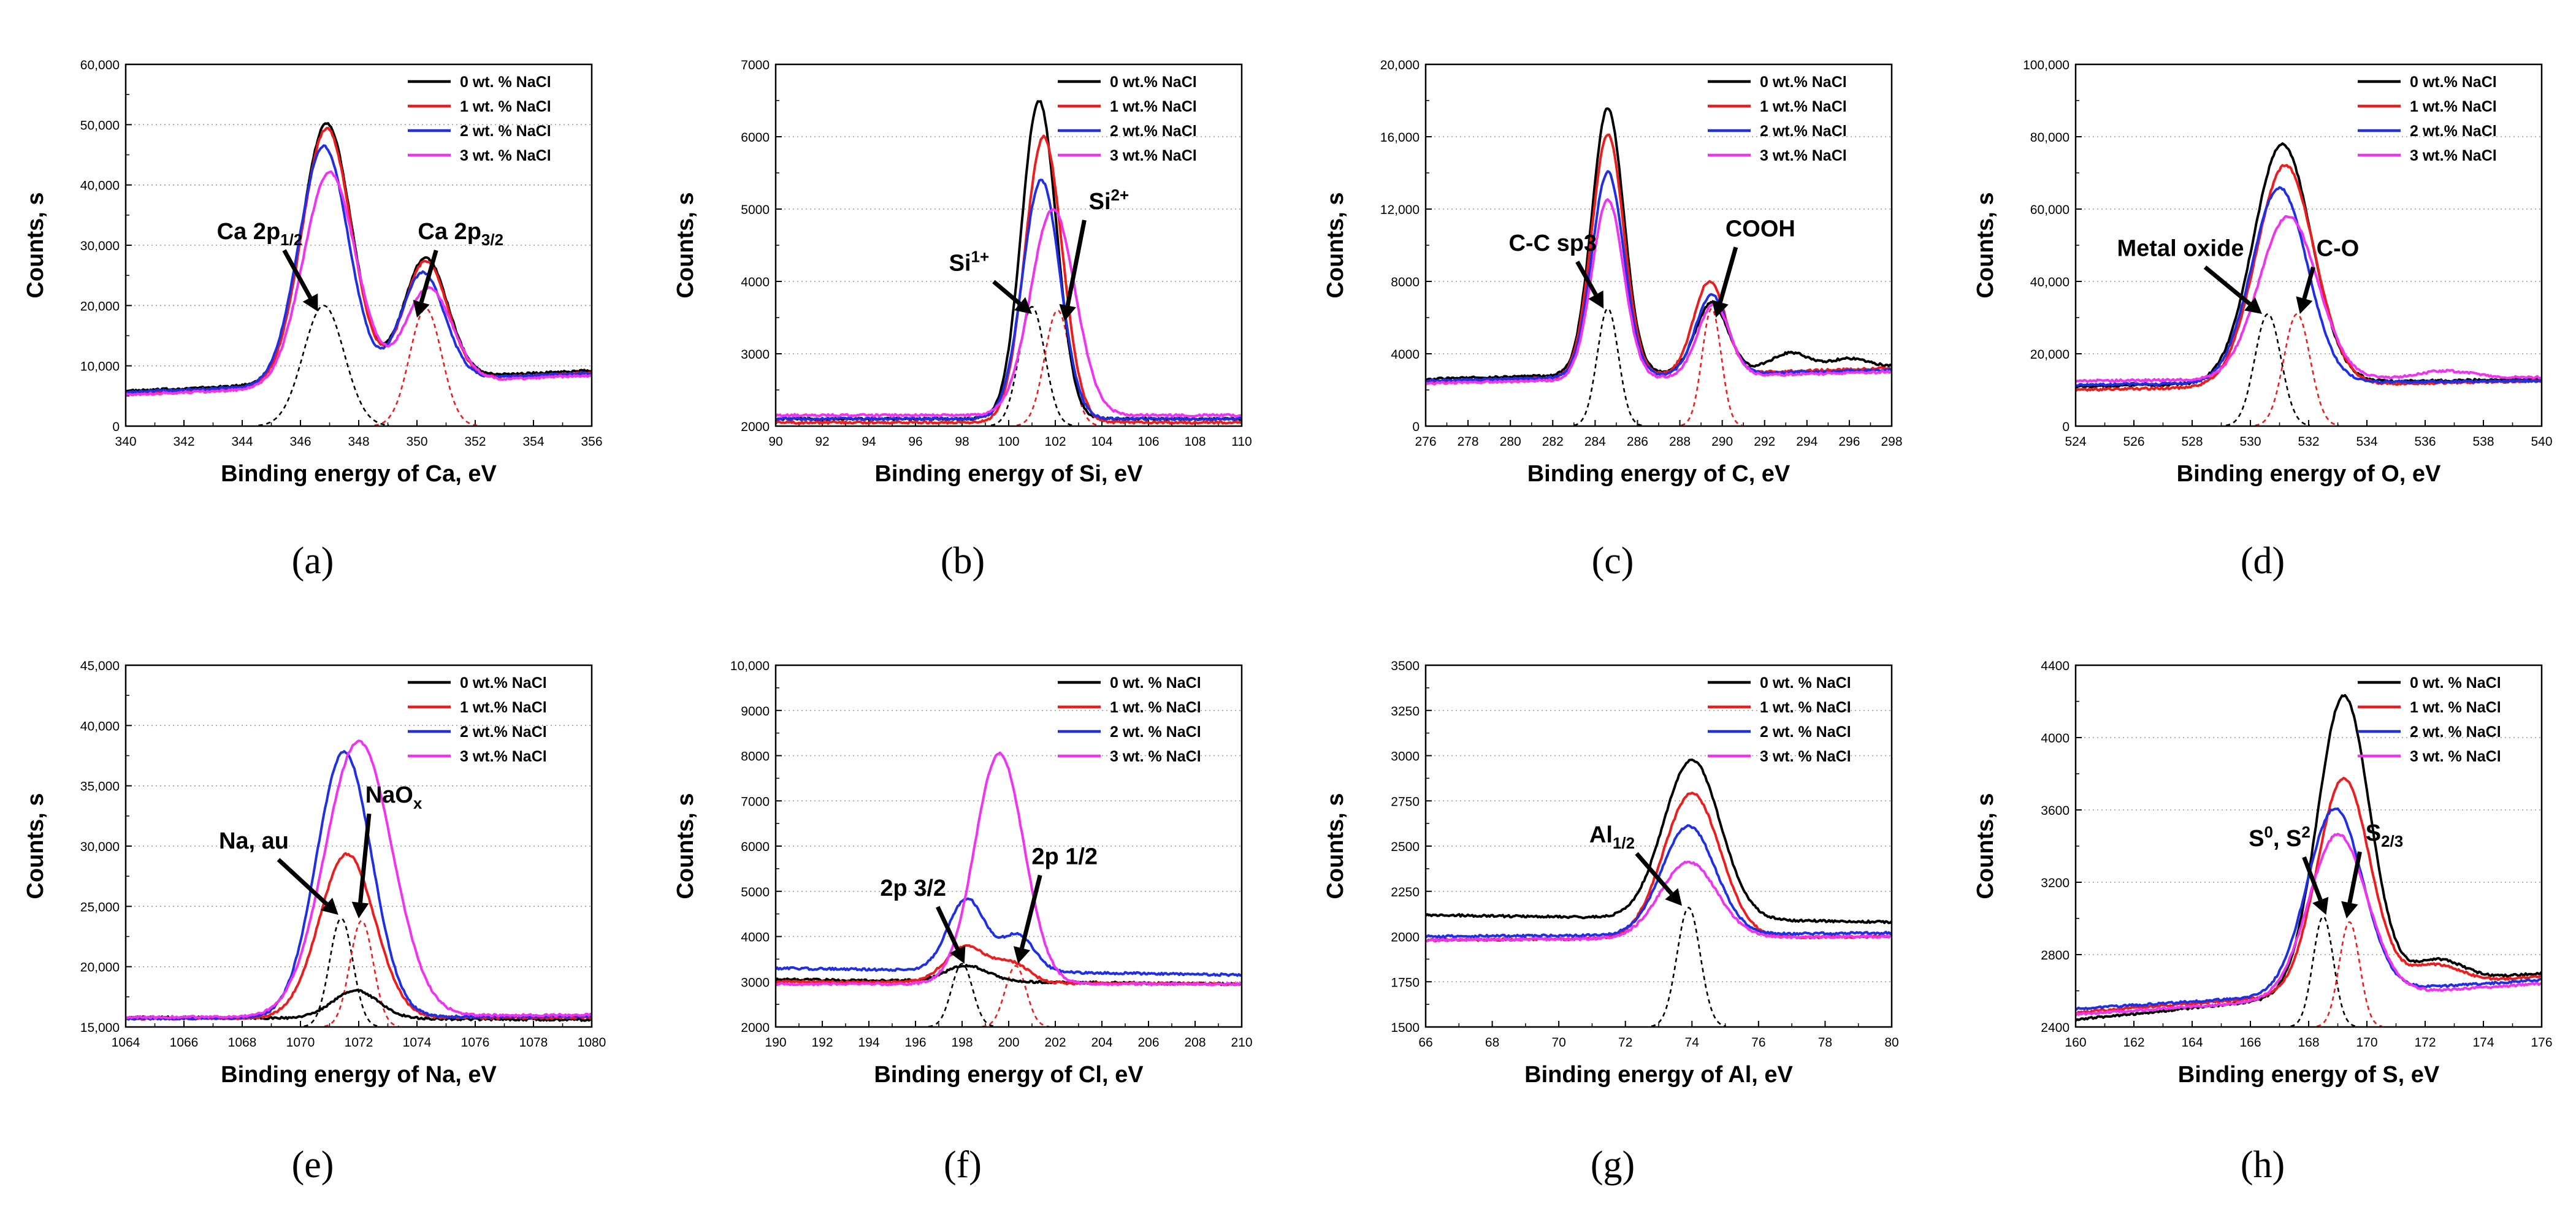 This screenshot has width=2576, height=1225. Describe the element at coordinates (1659, 474) in the screenshot. I see `panel-c-x-axis-title: Binding energy of C, eV` at that location.